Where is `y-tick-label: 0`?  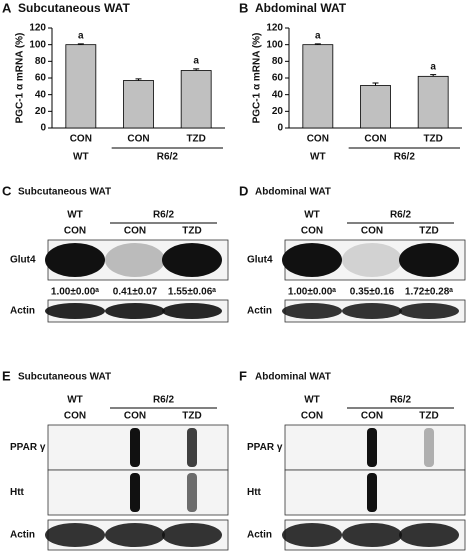 y-tick-label: 0 is located at coordinates (280, 128).